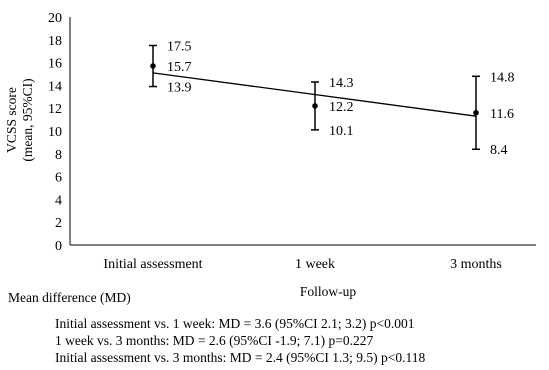 The width and height of the screenshot is (549, 370). What do you see at coordinates (58, 155) in the screenshot?
I see `y-tick-label: 8` at bounding box center [58, 155].